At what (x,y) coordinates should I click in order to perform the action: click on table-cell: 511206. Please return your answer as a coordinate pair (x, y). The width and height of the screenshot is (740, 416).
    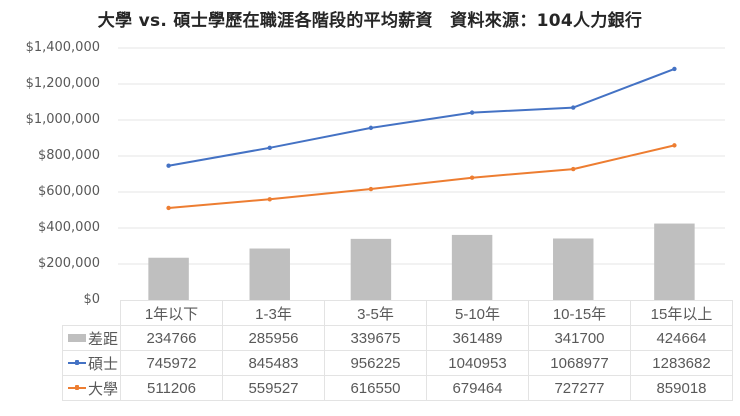
    Looking at the image, I should click on (171, 388).